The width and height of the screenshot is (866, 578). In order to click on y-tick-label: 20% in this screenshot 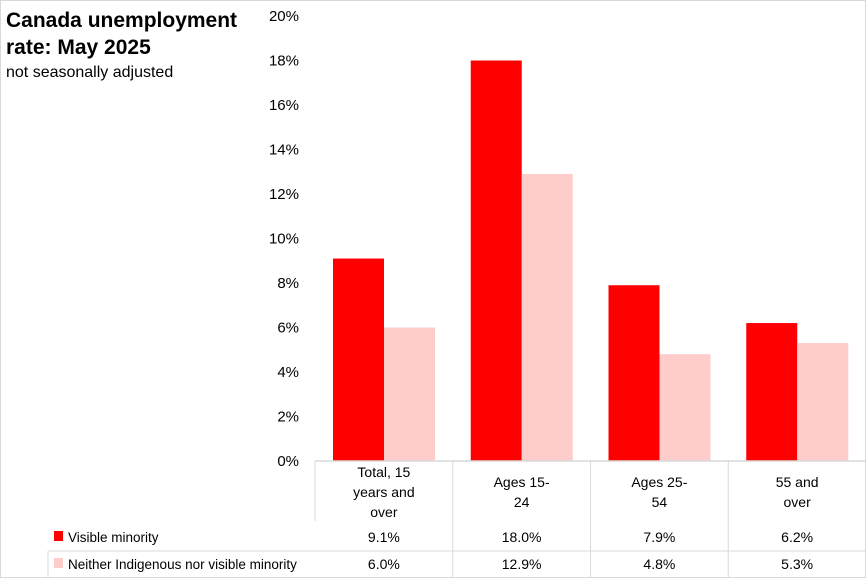, I will do `click(284, 16)`.